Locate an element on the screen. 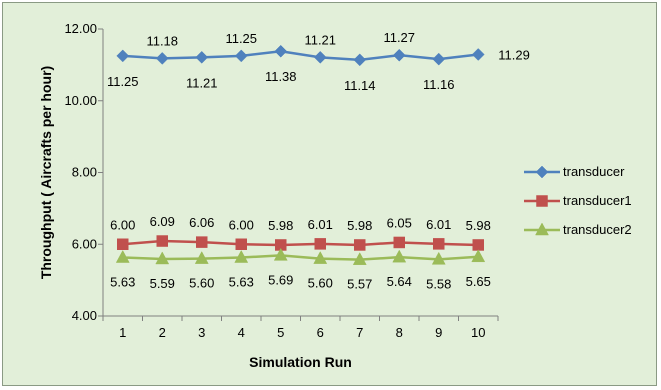 This screenshot has height=390, width=661. data-label: 11.16 is located at coordinates (439, 84).